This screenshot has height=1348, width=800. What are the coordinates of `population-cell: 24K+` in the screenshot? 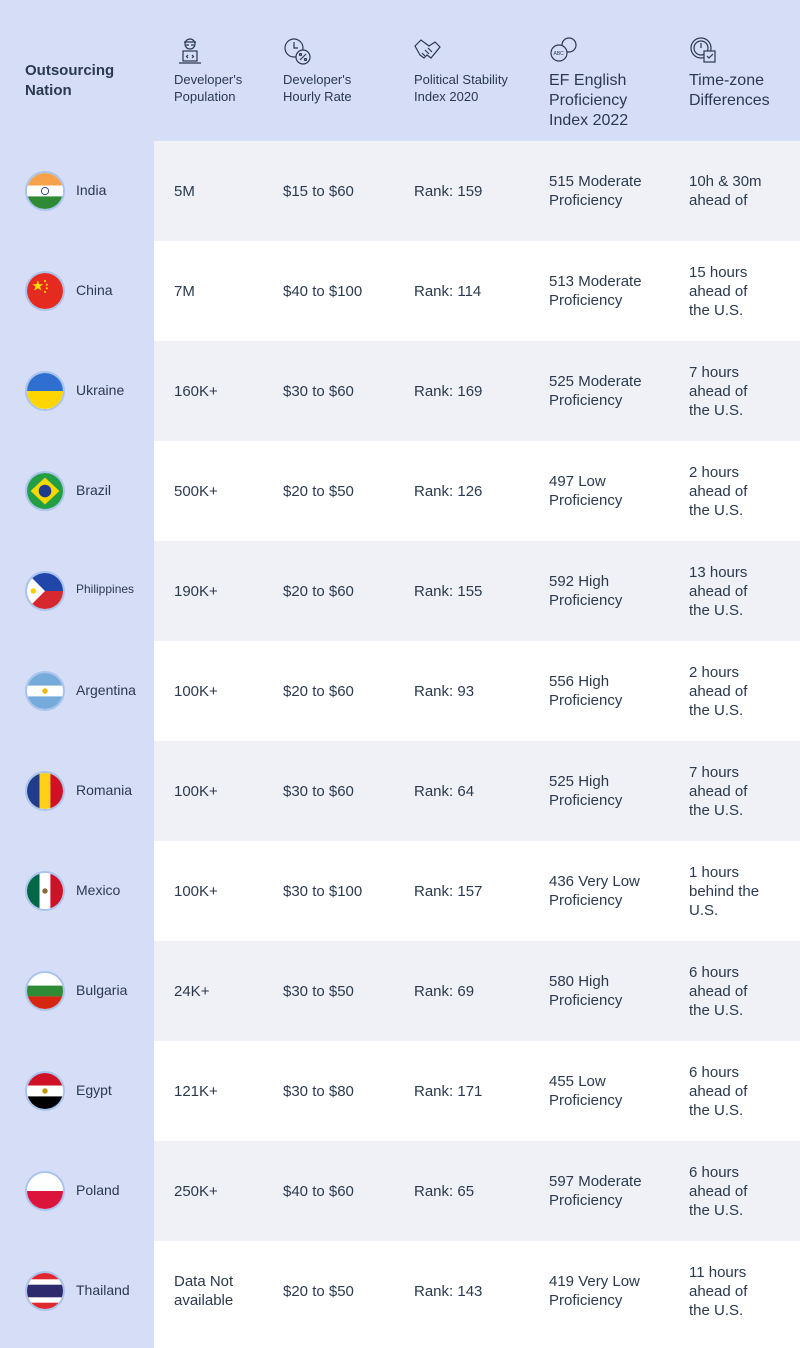 It's located at (192, 991).